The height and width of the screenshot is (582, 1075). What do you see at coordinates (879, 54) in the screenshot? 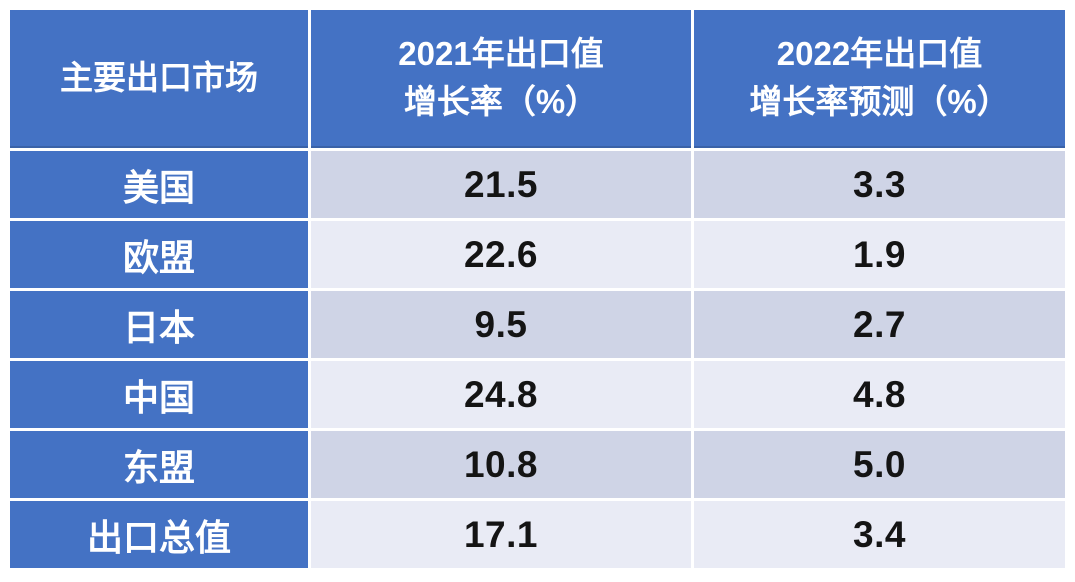
I see `header-2022-line1: 2022年出口值` at bounding box center [879, 54].